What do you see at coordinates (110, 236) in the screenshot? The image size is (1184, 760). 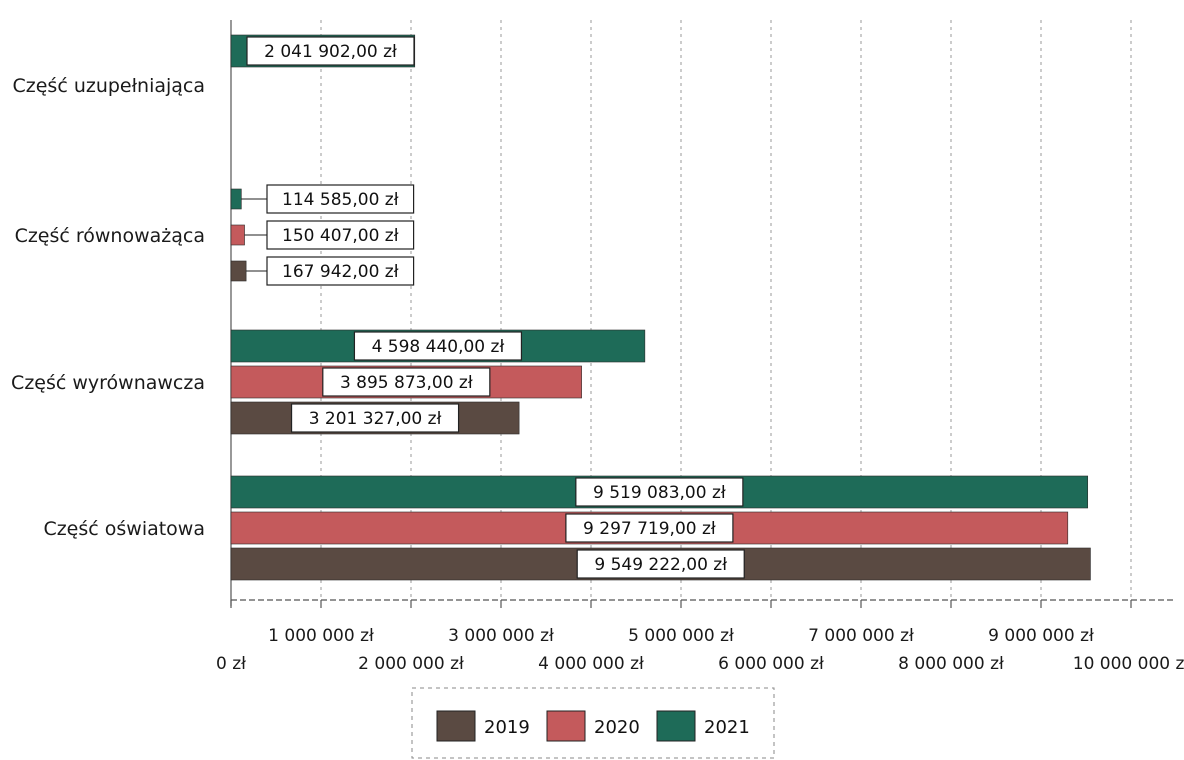 I see `category-label: Część równoważąca` at bounding box center [110, 236].